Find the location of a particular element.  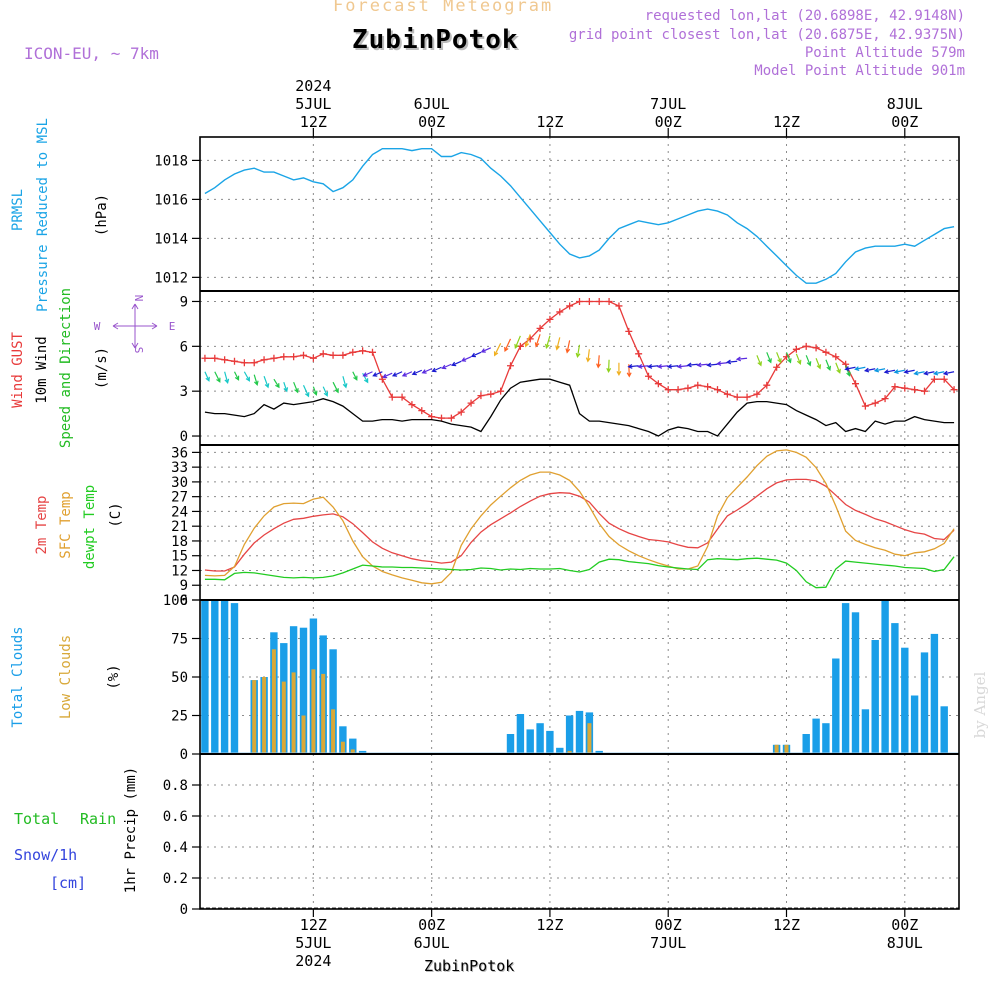

y-tick-label: 1016 is located at coordinates (171, 200).